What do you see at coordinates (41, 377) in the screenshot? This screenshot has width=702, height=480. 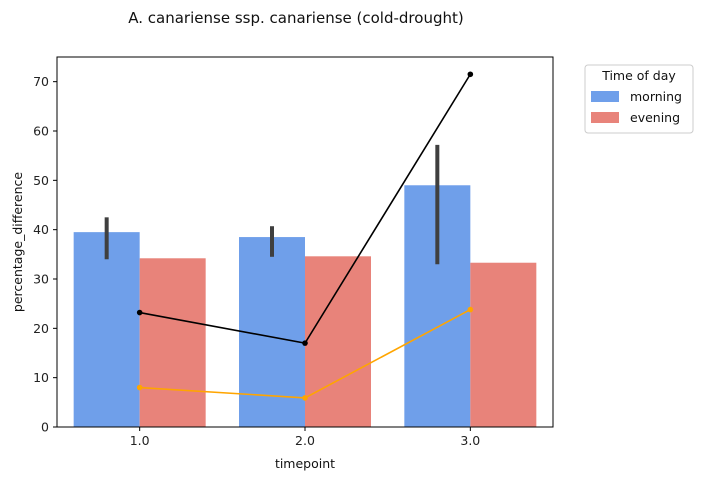 I see `y-tick-label-10: 10` at bounding box center [41, 377].